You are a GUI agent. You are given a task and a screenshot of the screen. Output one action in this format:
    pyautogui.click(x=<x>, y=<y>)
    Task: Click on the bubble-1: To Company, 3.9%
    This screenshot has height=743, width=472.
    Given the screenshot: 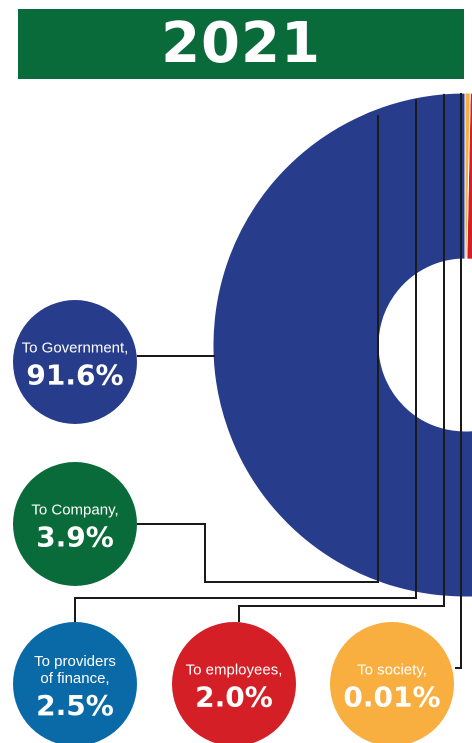 What is the action you would take?
    pyautogui.click(x=75, y=524)
    